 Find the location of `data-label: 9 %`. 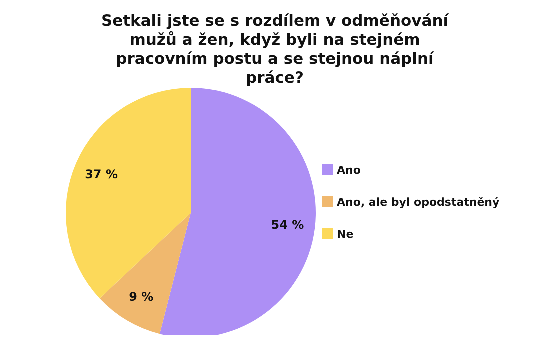

data-label: 9 % is located at coordinates (141, 297).